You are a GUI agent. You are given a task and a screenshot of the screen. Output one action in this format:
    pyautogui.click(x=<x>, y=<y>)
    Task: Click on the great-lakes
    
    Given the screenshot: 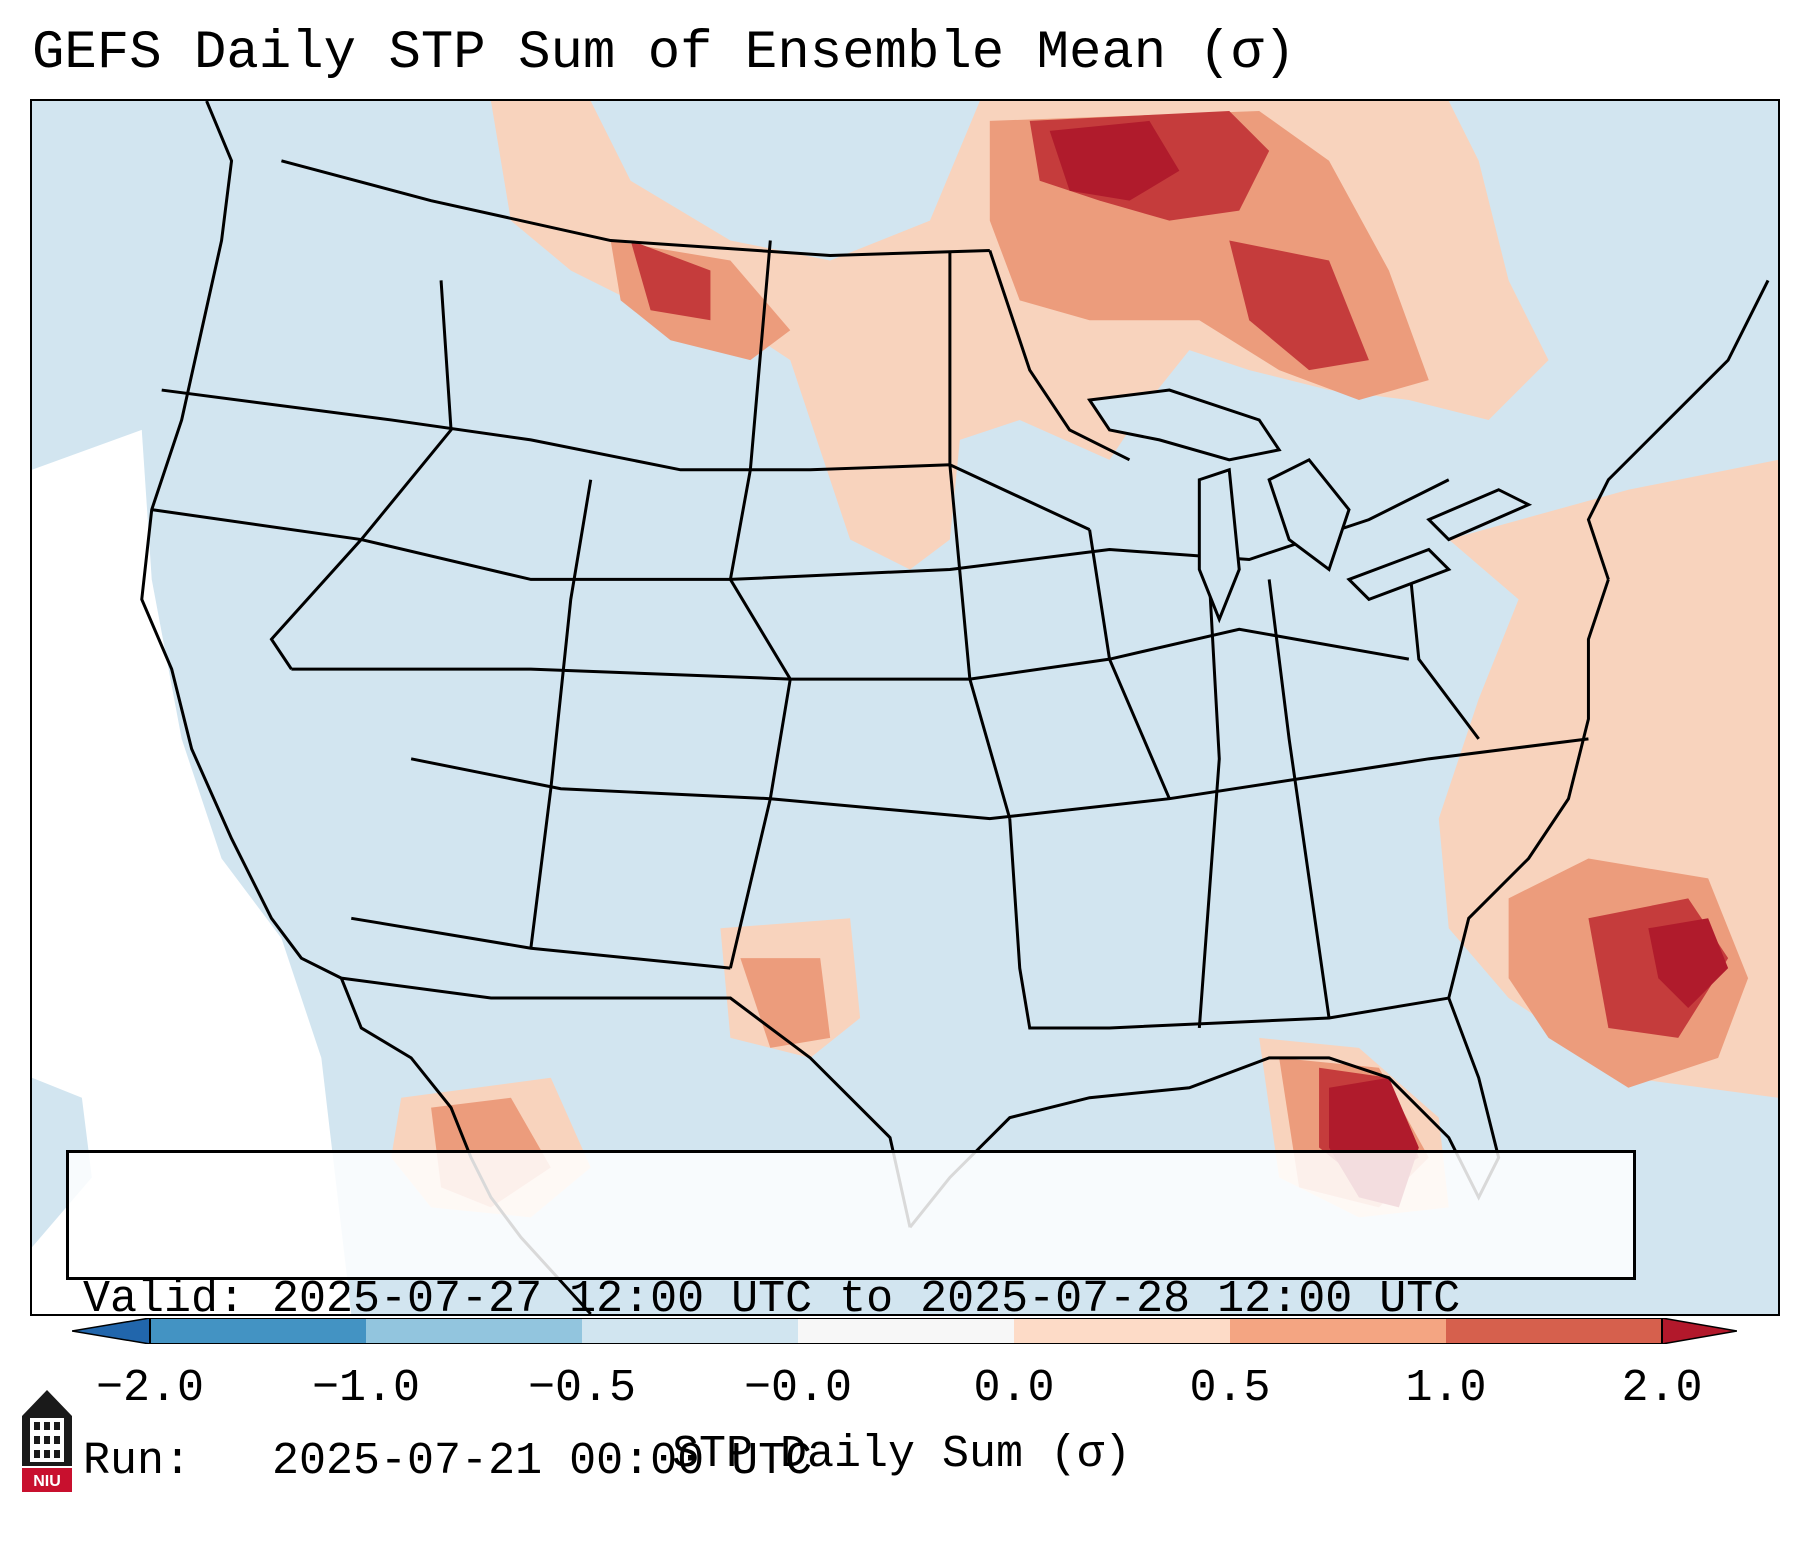 What is the action you would take?
    pyautogui.click(x=1309, y=506)
    